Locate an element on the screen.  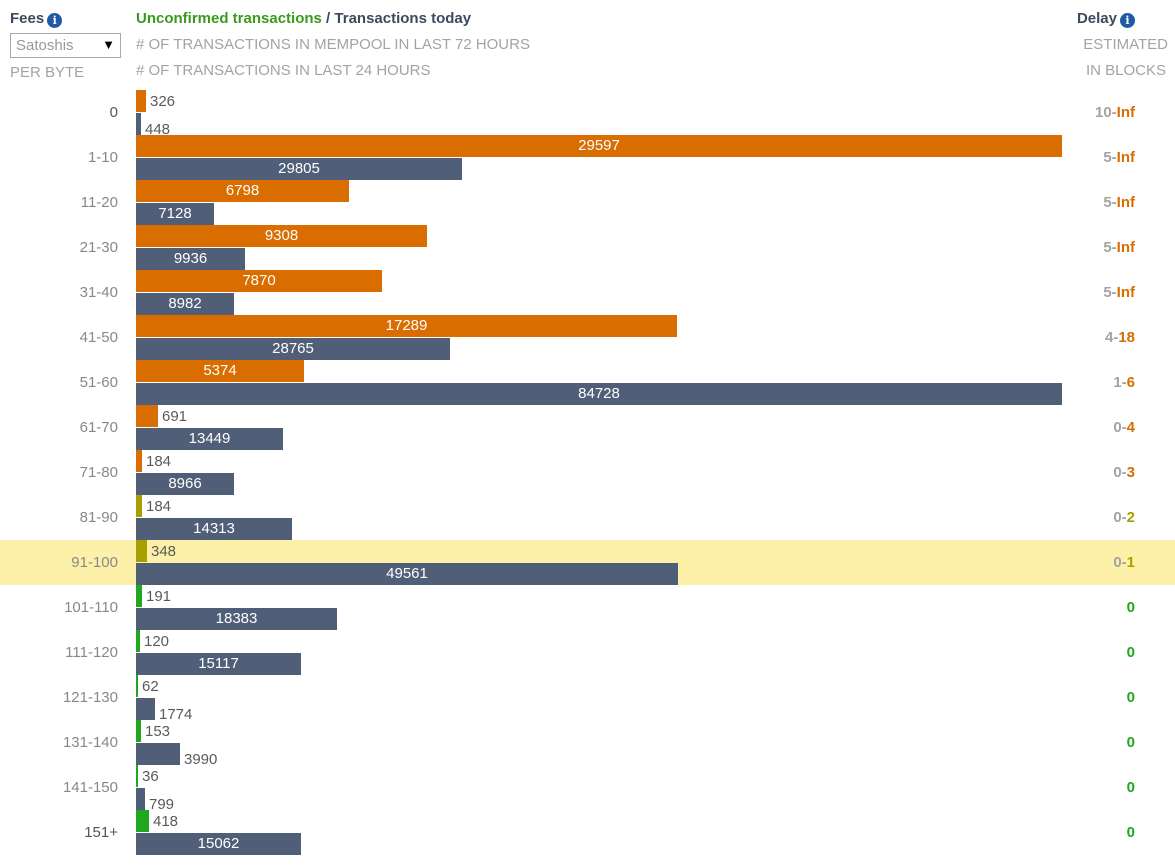
chart-row: 11-20 6798 7128 5-Inf is located at coordinates (587, 202).